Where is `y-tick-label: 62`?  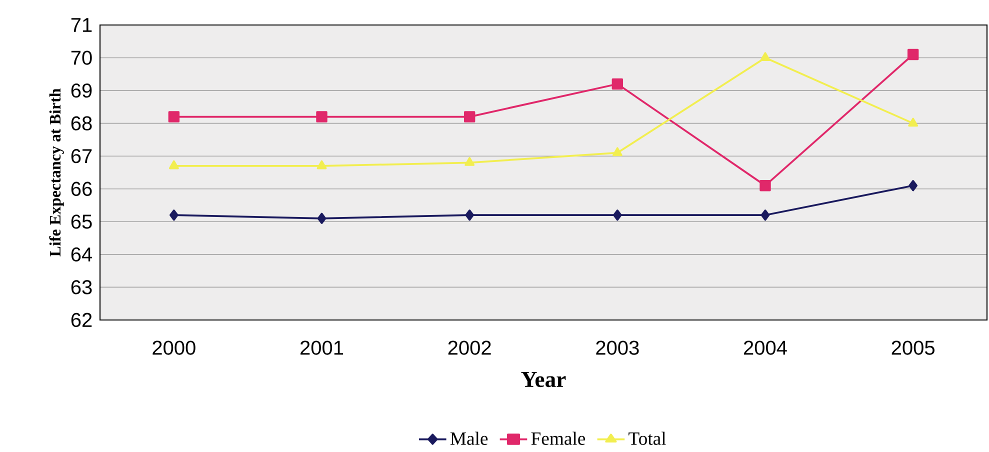
y-tick-label: 62 is located at coordinates (81, 320).